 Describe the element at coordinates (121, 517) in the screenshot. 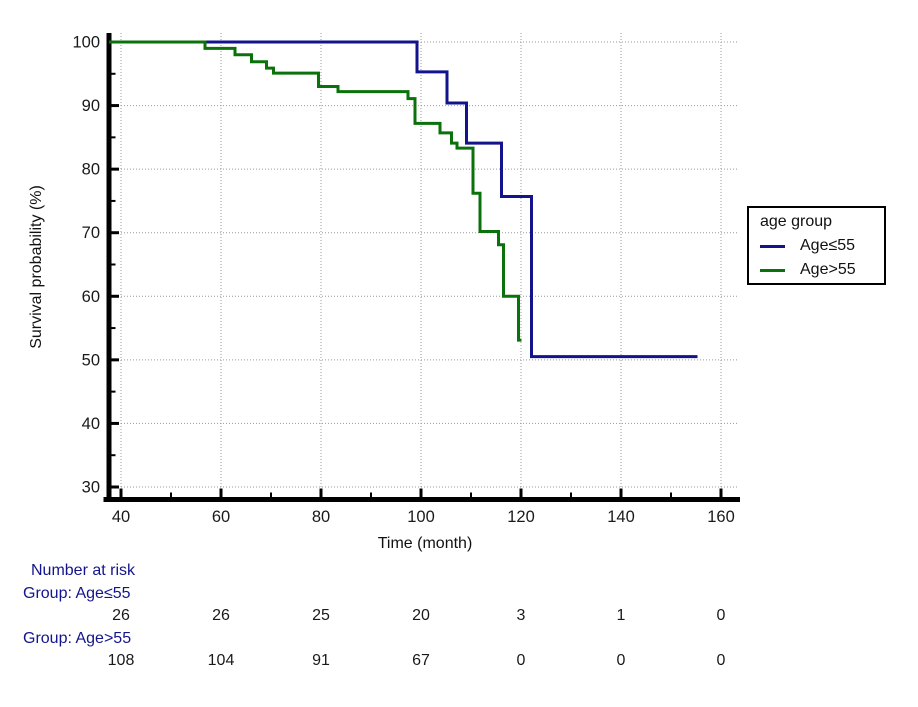

I see `x-tick-label: 40` at that location.